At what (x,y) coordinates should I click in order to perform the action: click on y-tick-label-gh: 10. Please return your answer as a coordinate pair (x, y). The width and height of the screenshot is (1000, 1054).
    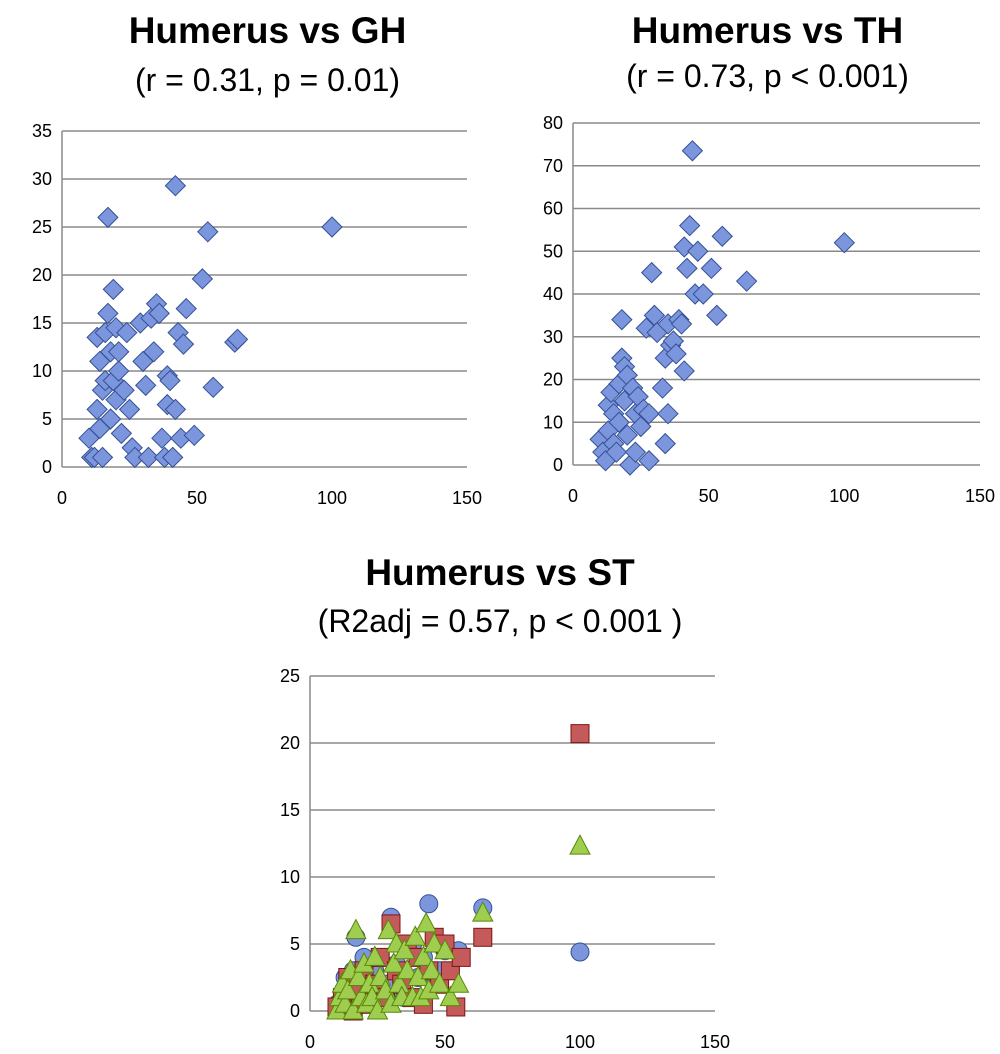
    Looking at the image, I should click on (42, 371).